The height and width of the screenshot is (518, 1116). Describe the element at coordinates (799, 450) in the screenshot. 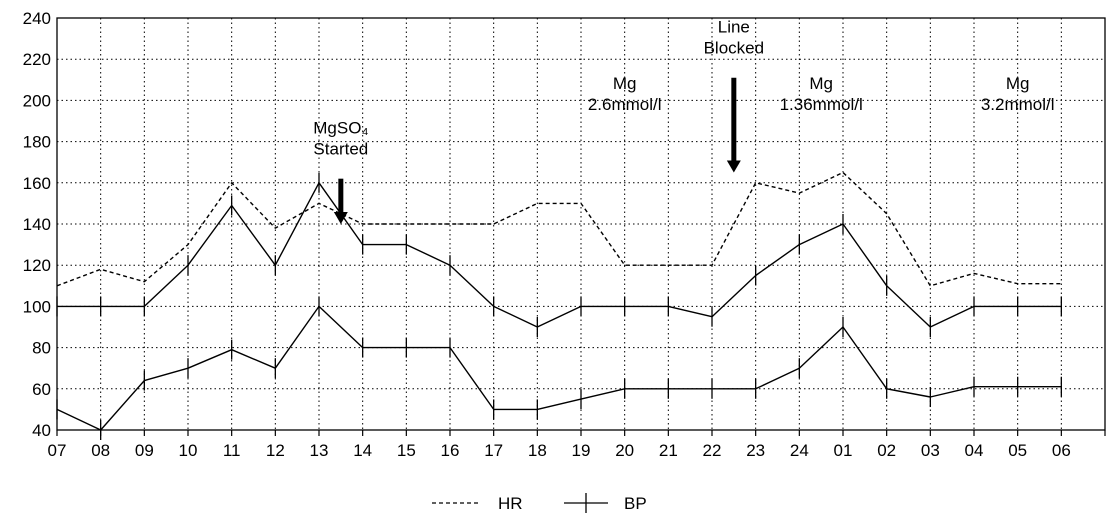

I see `x-tick-label: 24` at that location.